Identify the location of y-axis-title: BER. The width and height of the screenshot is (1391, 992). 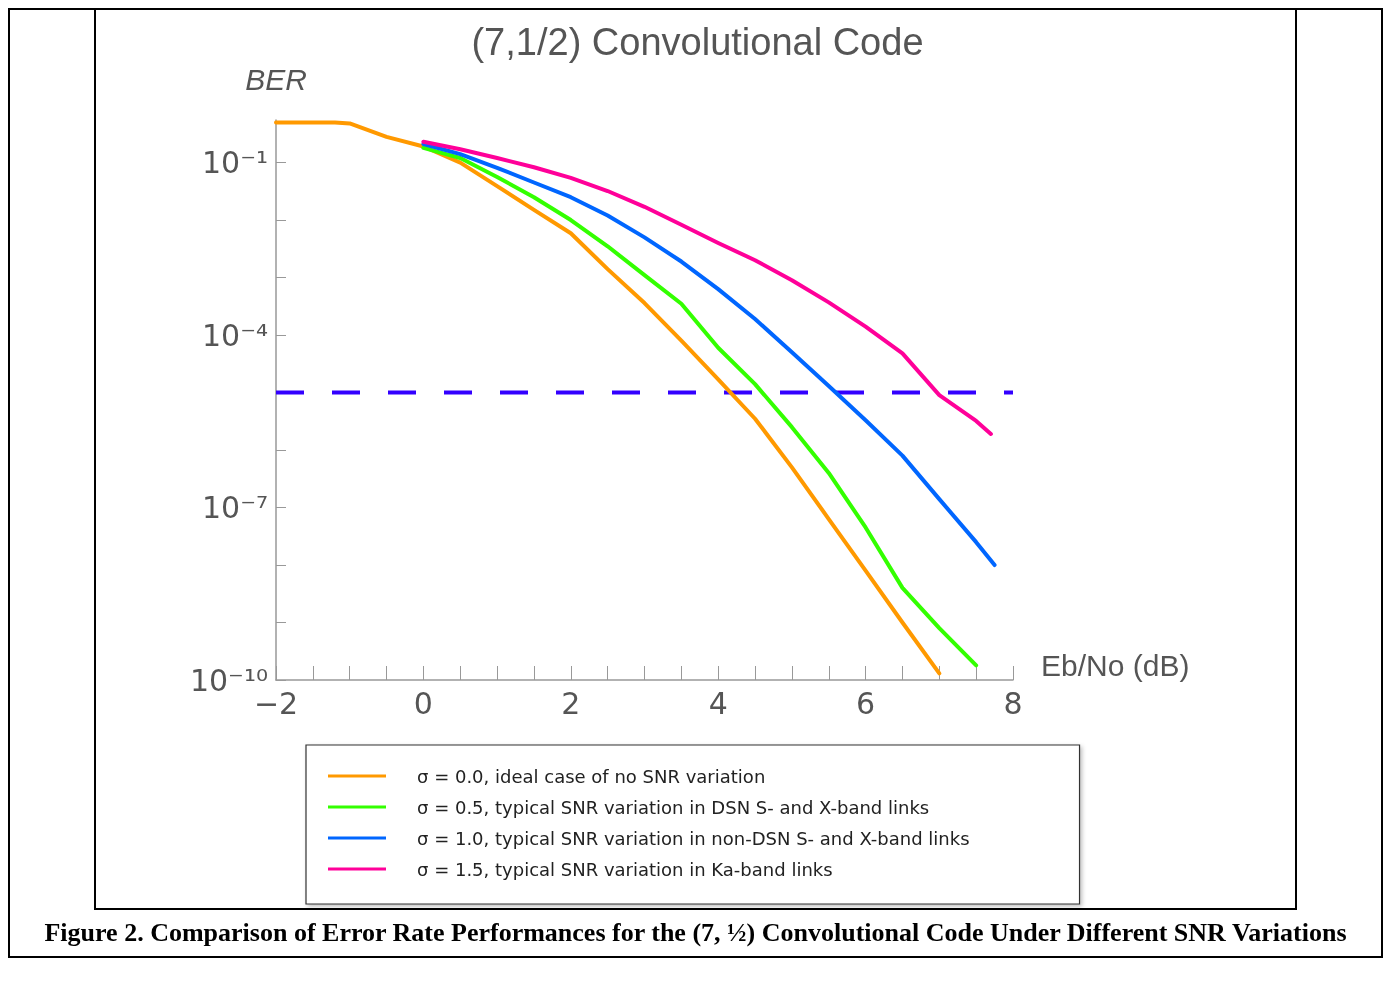
(276, 79).